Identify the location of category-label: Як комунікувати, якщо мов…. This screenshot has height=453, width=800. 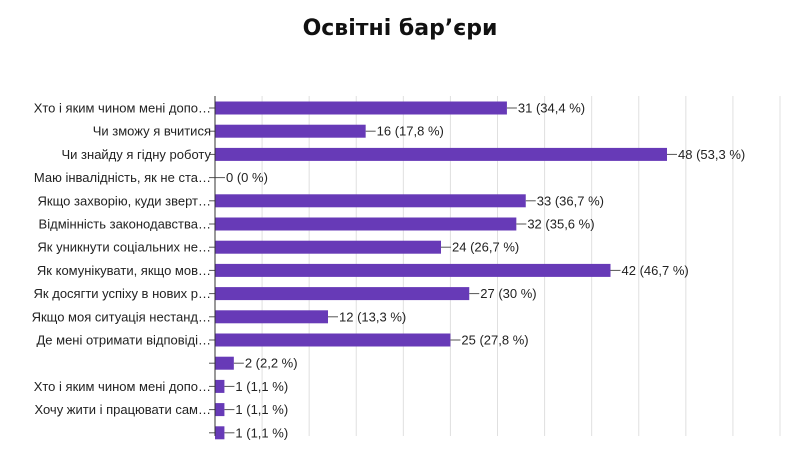
(124, 270).